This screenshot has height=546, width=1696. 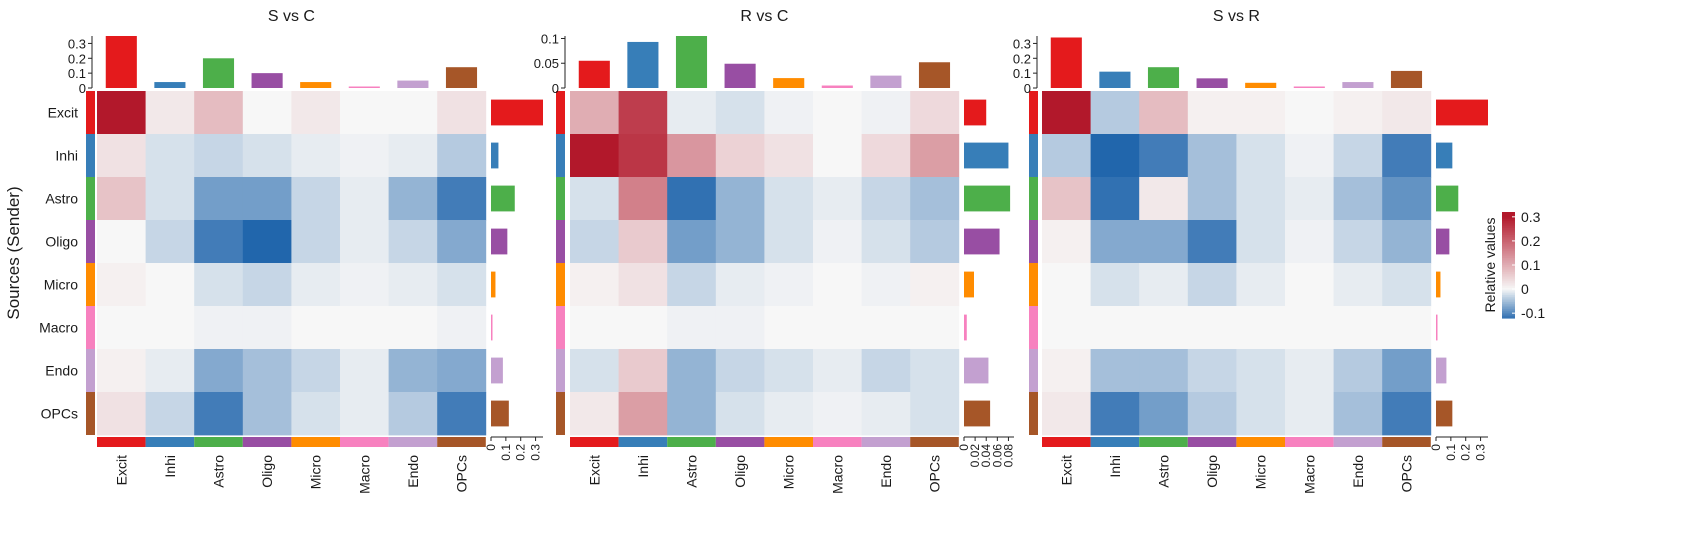 What do you see at coordinates (170, 113) in the screenshot?
I see `heatmap-cell-excit-inhi` at bounding box center [170, 113].